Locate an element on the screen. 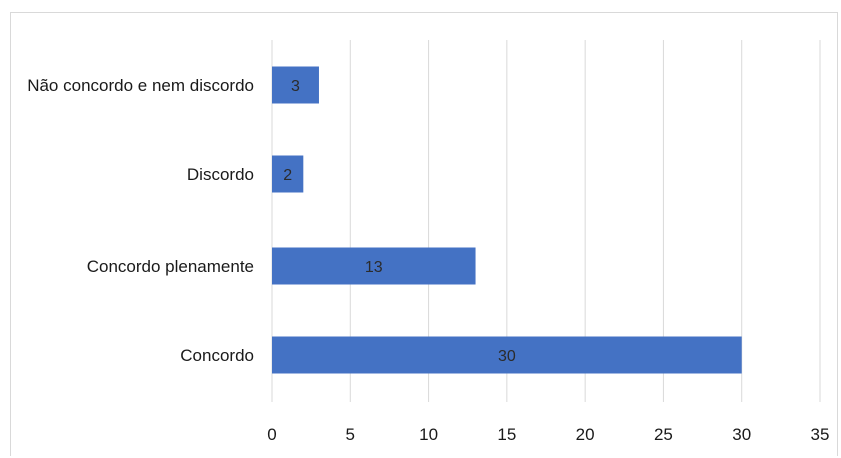 Image resolution: width=841 pixels, height=458 pixels. data-label-1: 30 is located at coordinates (507, 356).